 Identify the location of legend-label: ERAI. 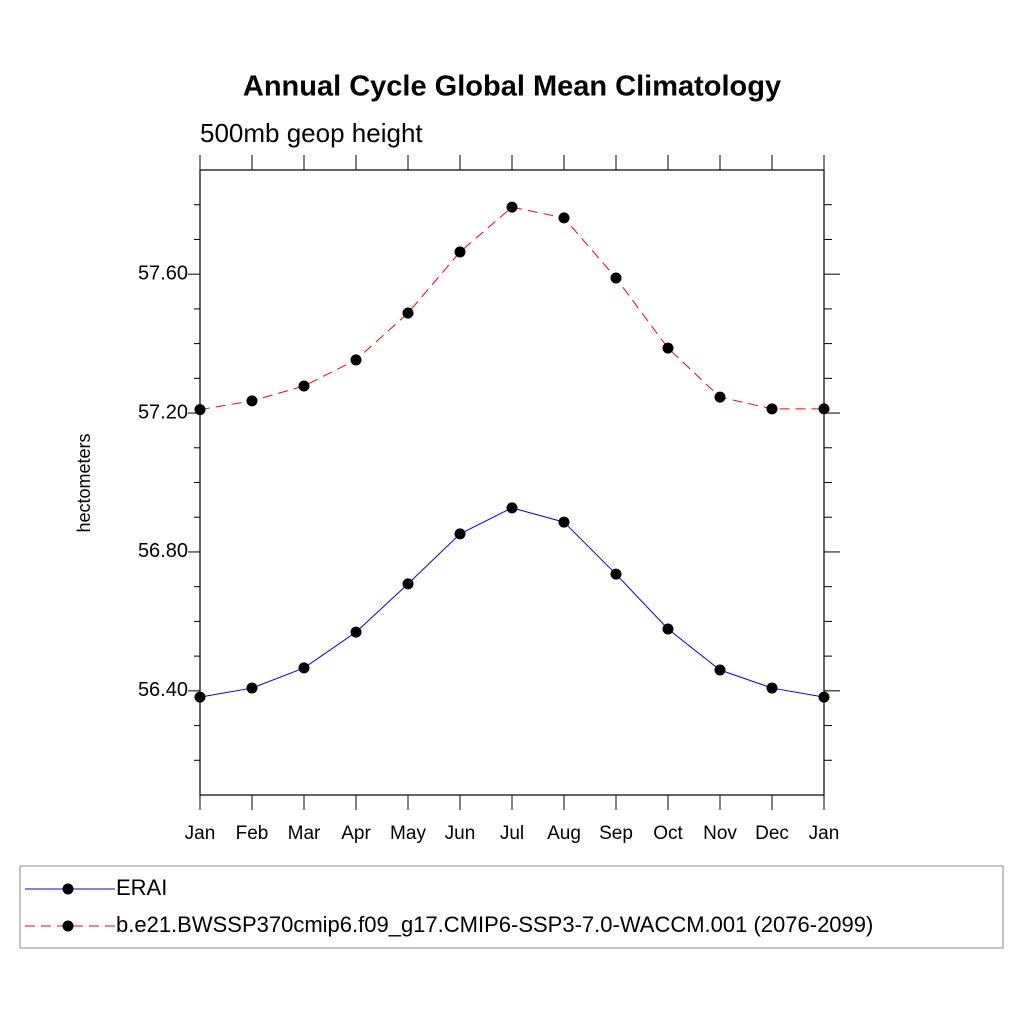
(141, 887).